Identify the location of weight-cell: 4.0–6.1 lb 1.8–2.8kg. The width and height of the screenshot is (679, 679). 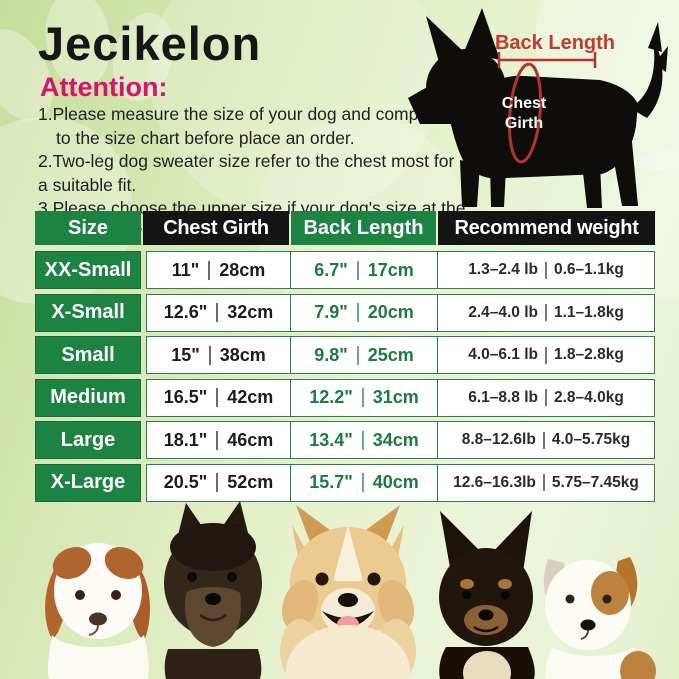
(545, 355).